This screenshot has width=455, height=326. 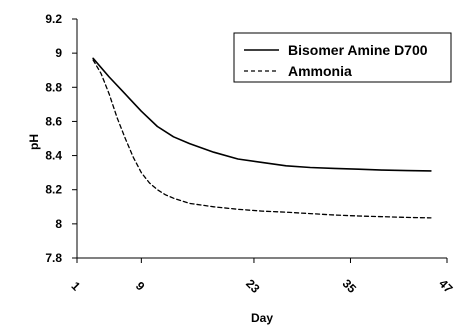 I want to click on x-tick-group: 1 9 23 35 47, so click(x=262, y=277).